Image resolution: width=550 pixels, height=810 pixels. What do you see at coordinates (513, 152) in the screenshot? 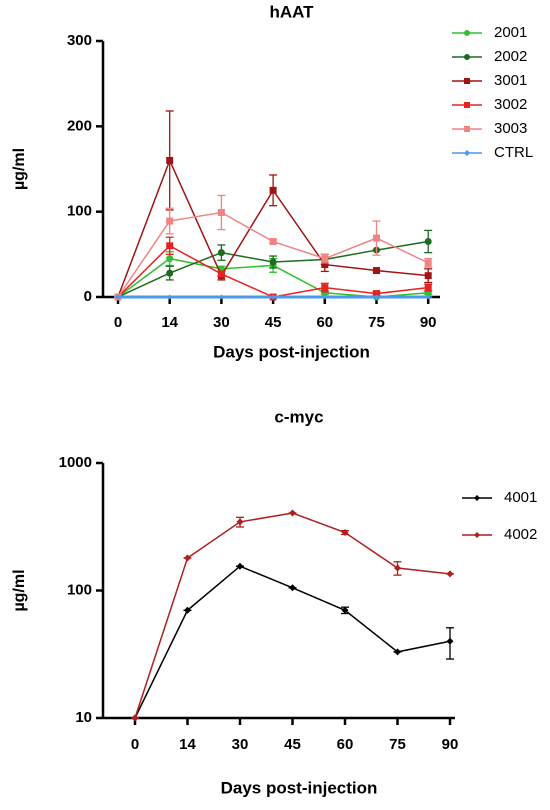
I see `legend-label: CTRL` at bounding box center [513, 152].